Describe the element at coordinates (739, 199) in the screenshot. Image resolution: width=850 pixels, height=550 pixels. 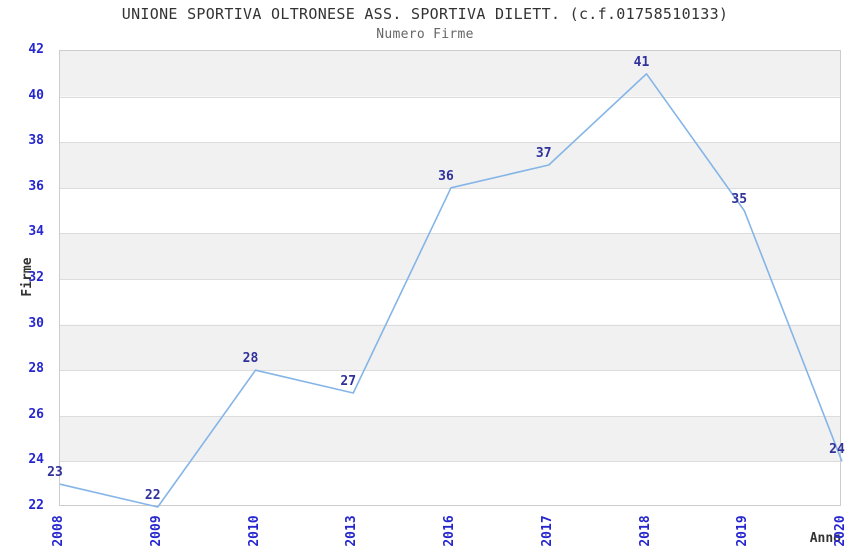
I see `data-point-label: 35` at that location.